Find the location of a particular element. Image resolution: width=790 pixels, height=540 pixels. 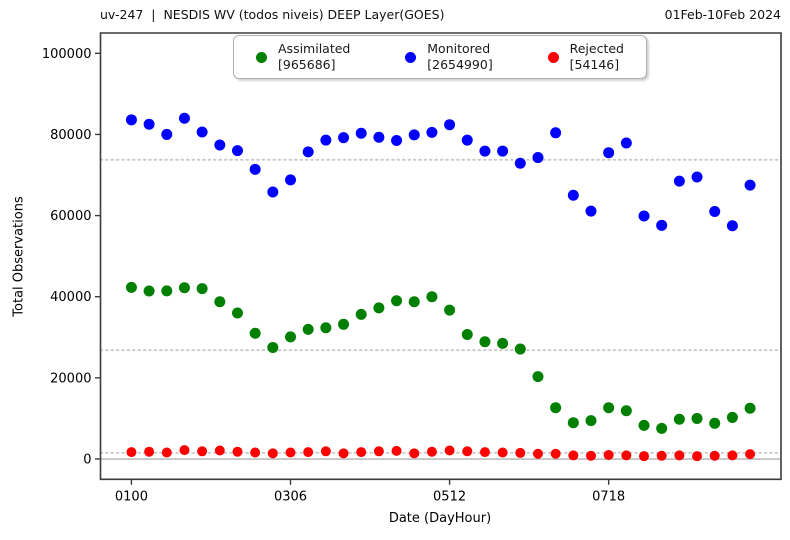

legend-series-total: [965686] is located at coordinates (307, 64).